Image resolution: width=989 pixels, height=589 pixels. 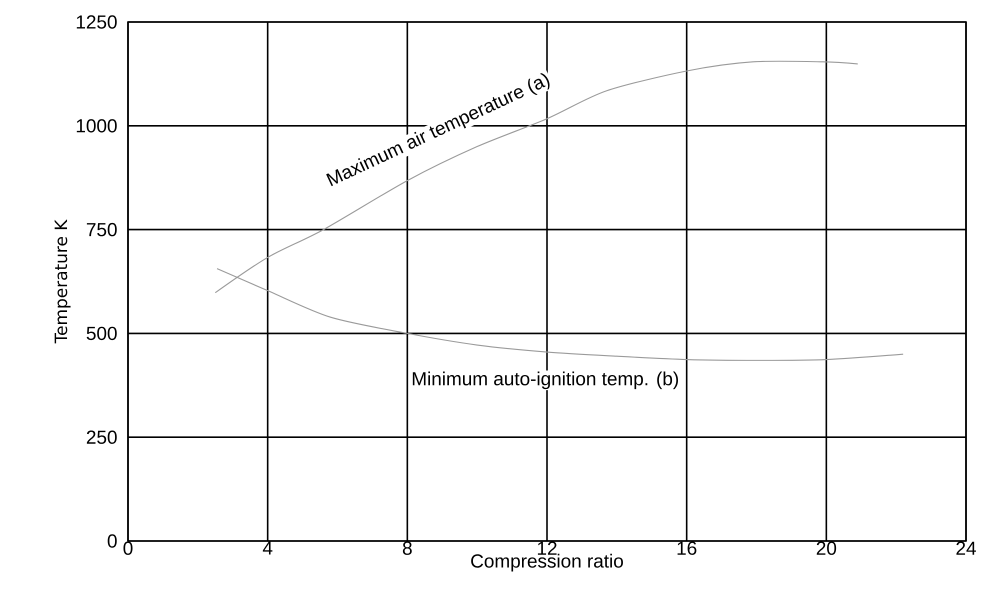 What do you see at coordinates (101, 229) in the screenshot?
I see `y-tick-label: 750` at bounding box center [101, 229].